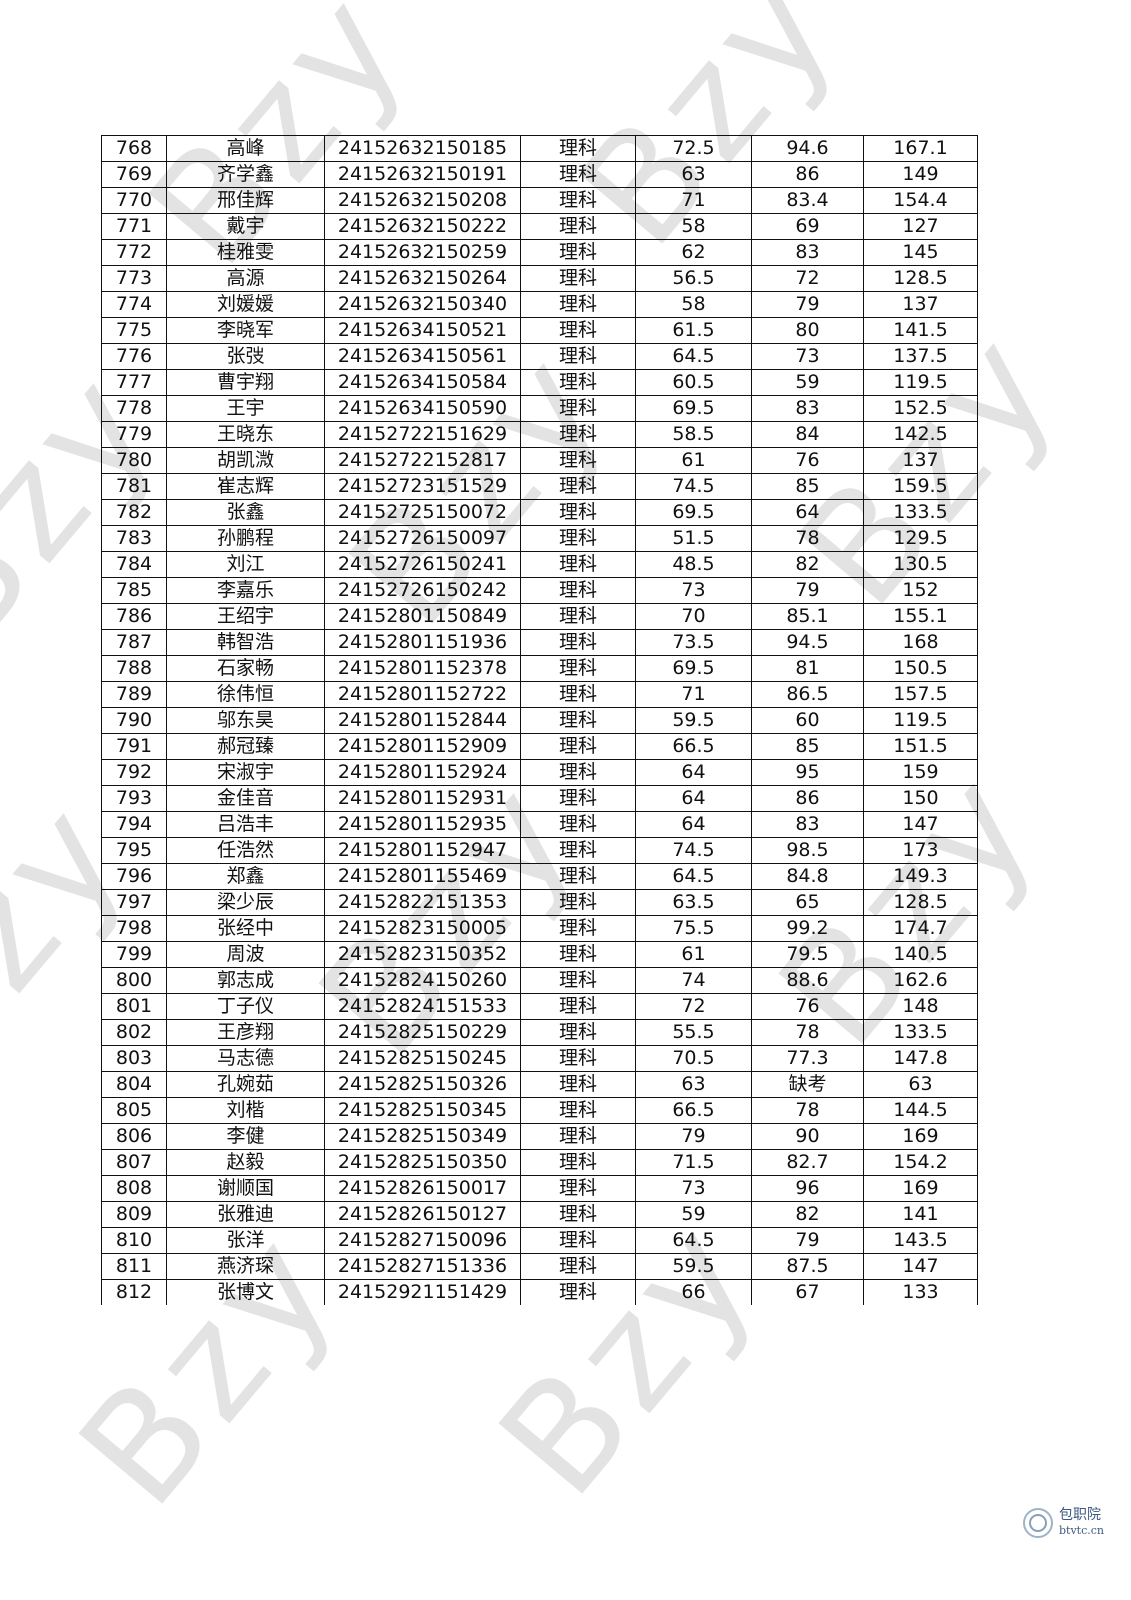 This screenshot has width=1131, height=1600. What do you see at coordinates (807, 980) in the screenshot?
I see `score-2: 88.6` at bounding box center [807, 980].